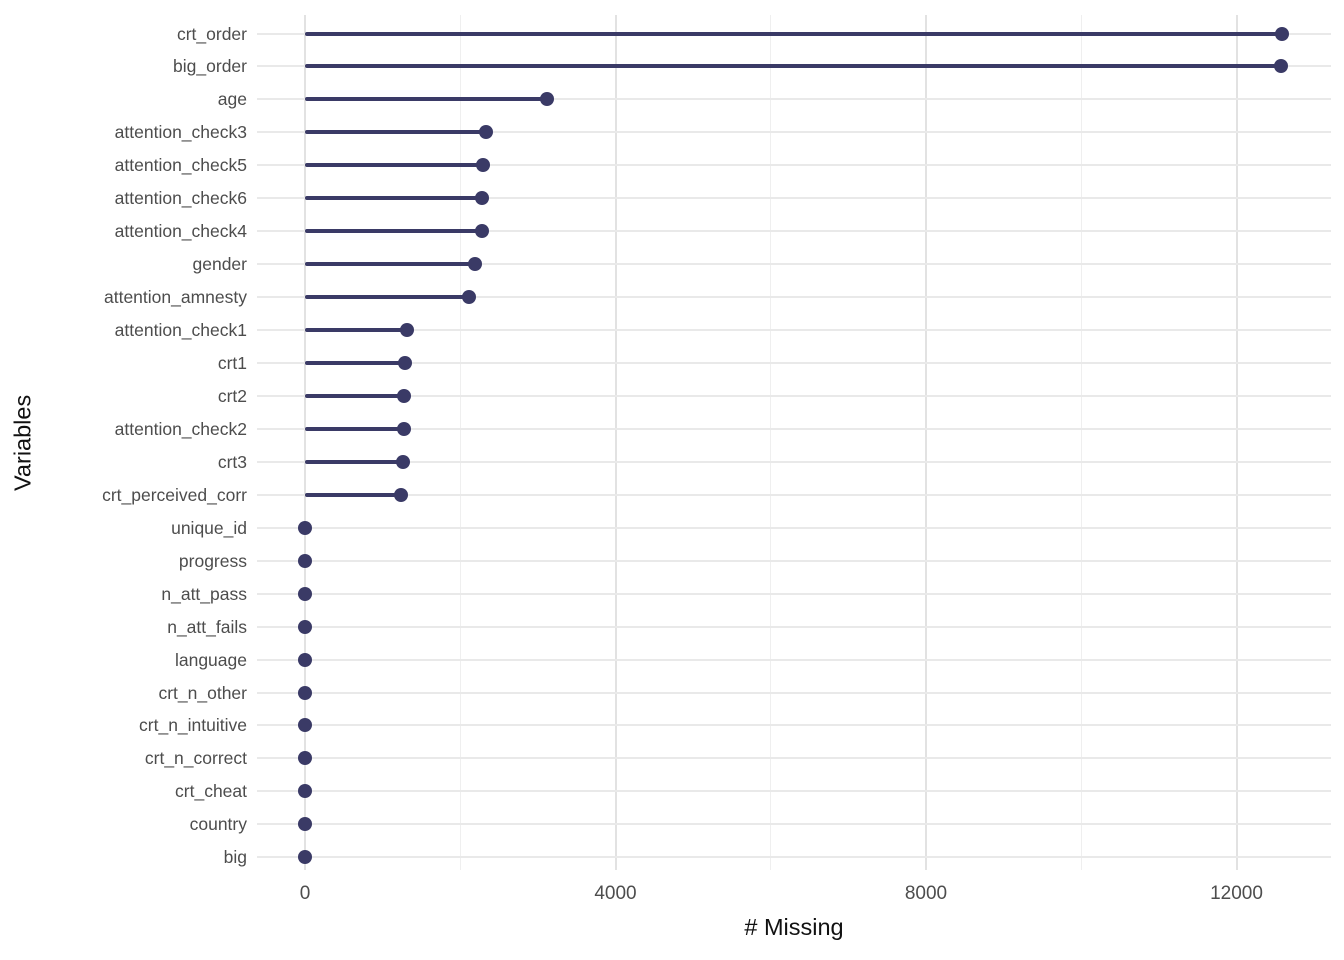 The width and height of the screenshot is (1344, 960). Describe the element at coordinates (232, 395) in the screenshot. I see `y-axis-label: crt2` at that location.